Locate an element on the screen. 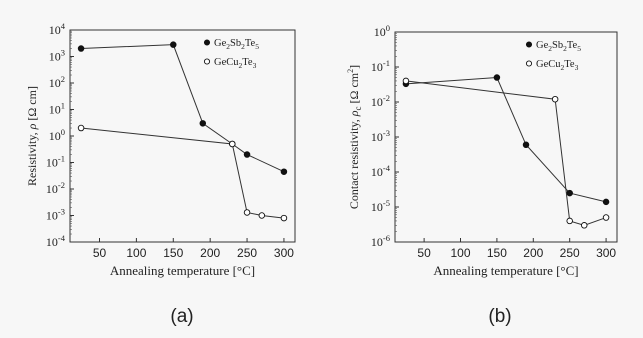 Image resolution: width=643 pixels, height=338 pixels. y-axis-label: Contact resistivity, ρc [Ω cm2] is located at coordinates (354, 137).